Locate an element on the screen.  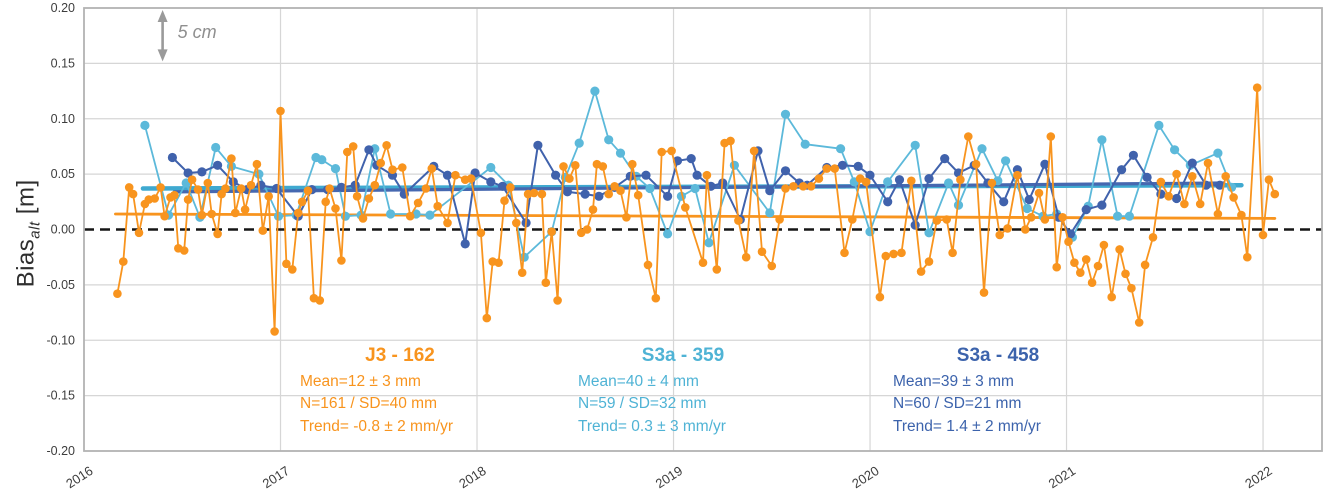
svg-text: -0.20 is located at coordinates (61, 451).